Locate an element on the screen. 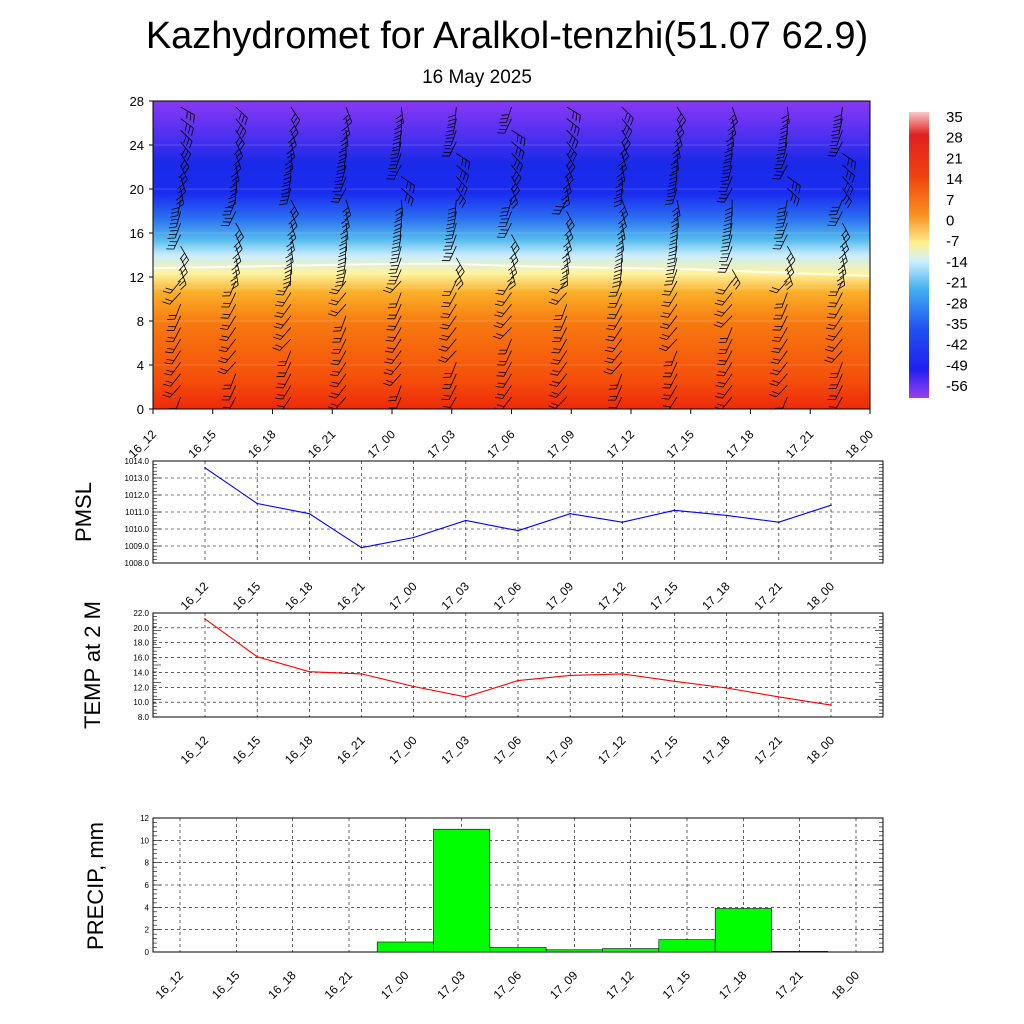 Image resolution: width=1024 pixels, height=1024 pixels. x-tick-label: 16_15 is located at coordinates (226, 985).